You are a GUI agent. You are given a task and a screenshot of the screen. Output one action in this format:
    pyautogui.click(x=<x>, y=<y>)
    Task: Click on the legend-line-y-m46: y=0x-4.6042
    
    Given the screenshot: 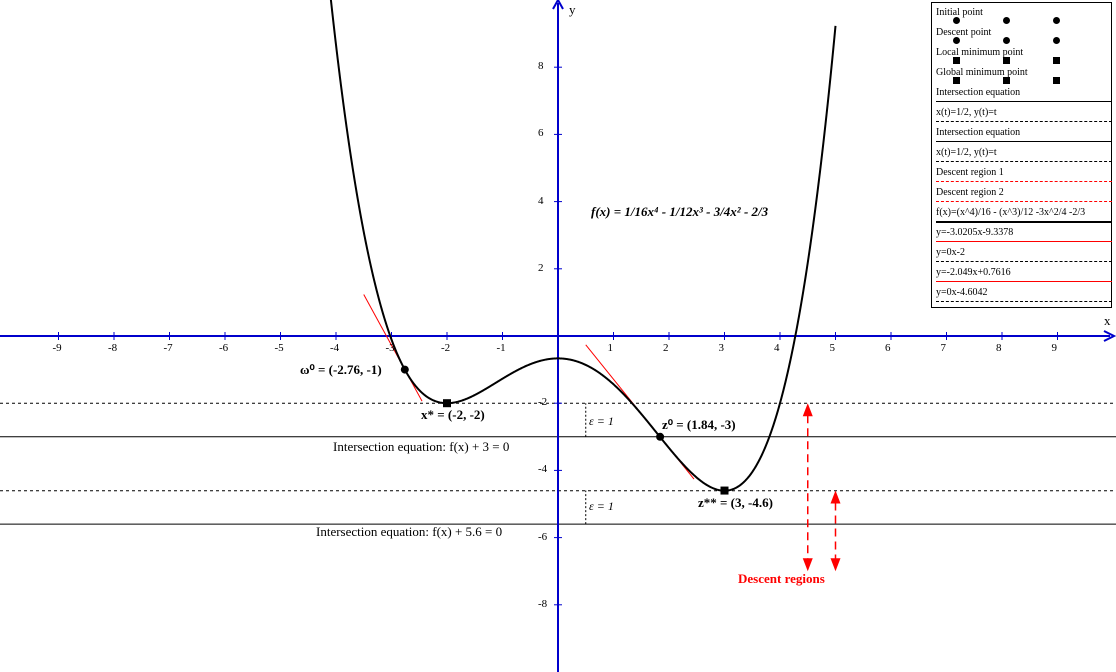 What is the action you would take?
    pyautogui.click(x=962, y=292)
    